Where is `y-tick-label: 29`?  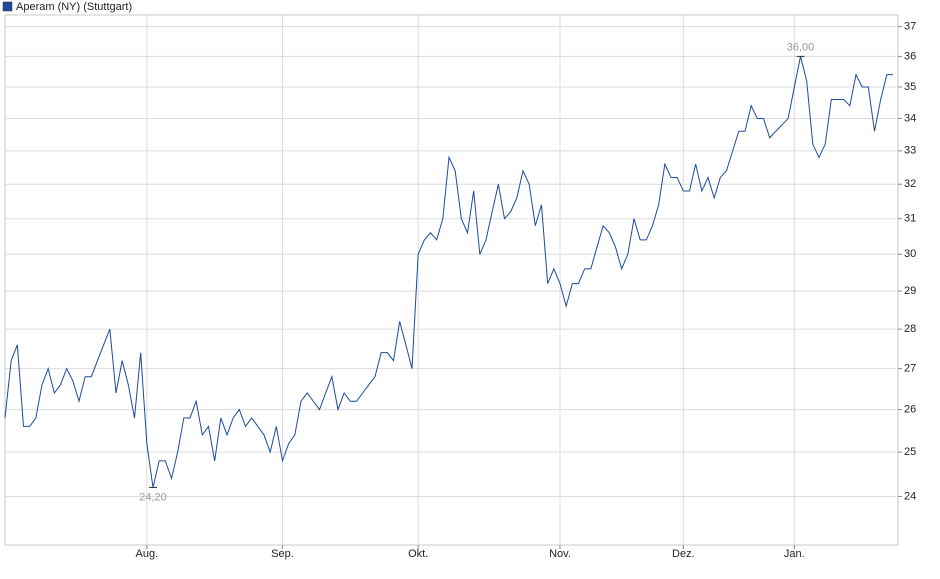
y-tick-label: 29 is located at coordinates (910, 291).